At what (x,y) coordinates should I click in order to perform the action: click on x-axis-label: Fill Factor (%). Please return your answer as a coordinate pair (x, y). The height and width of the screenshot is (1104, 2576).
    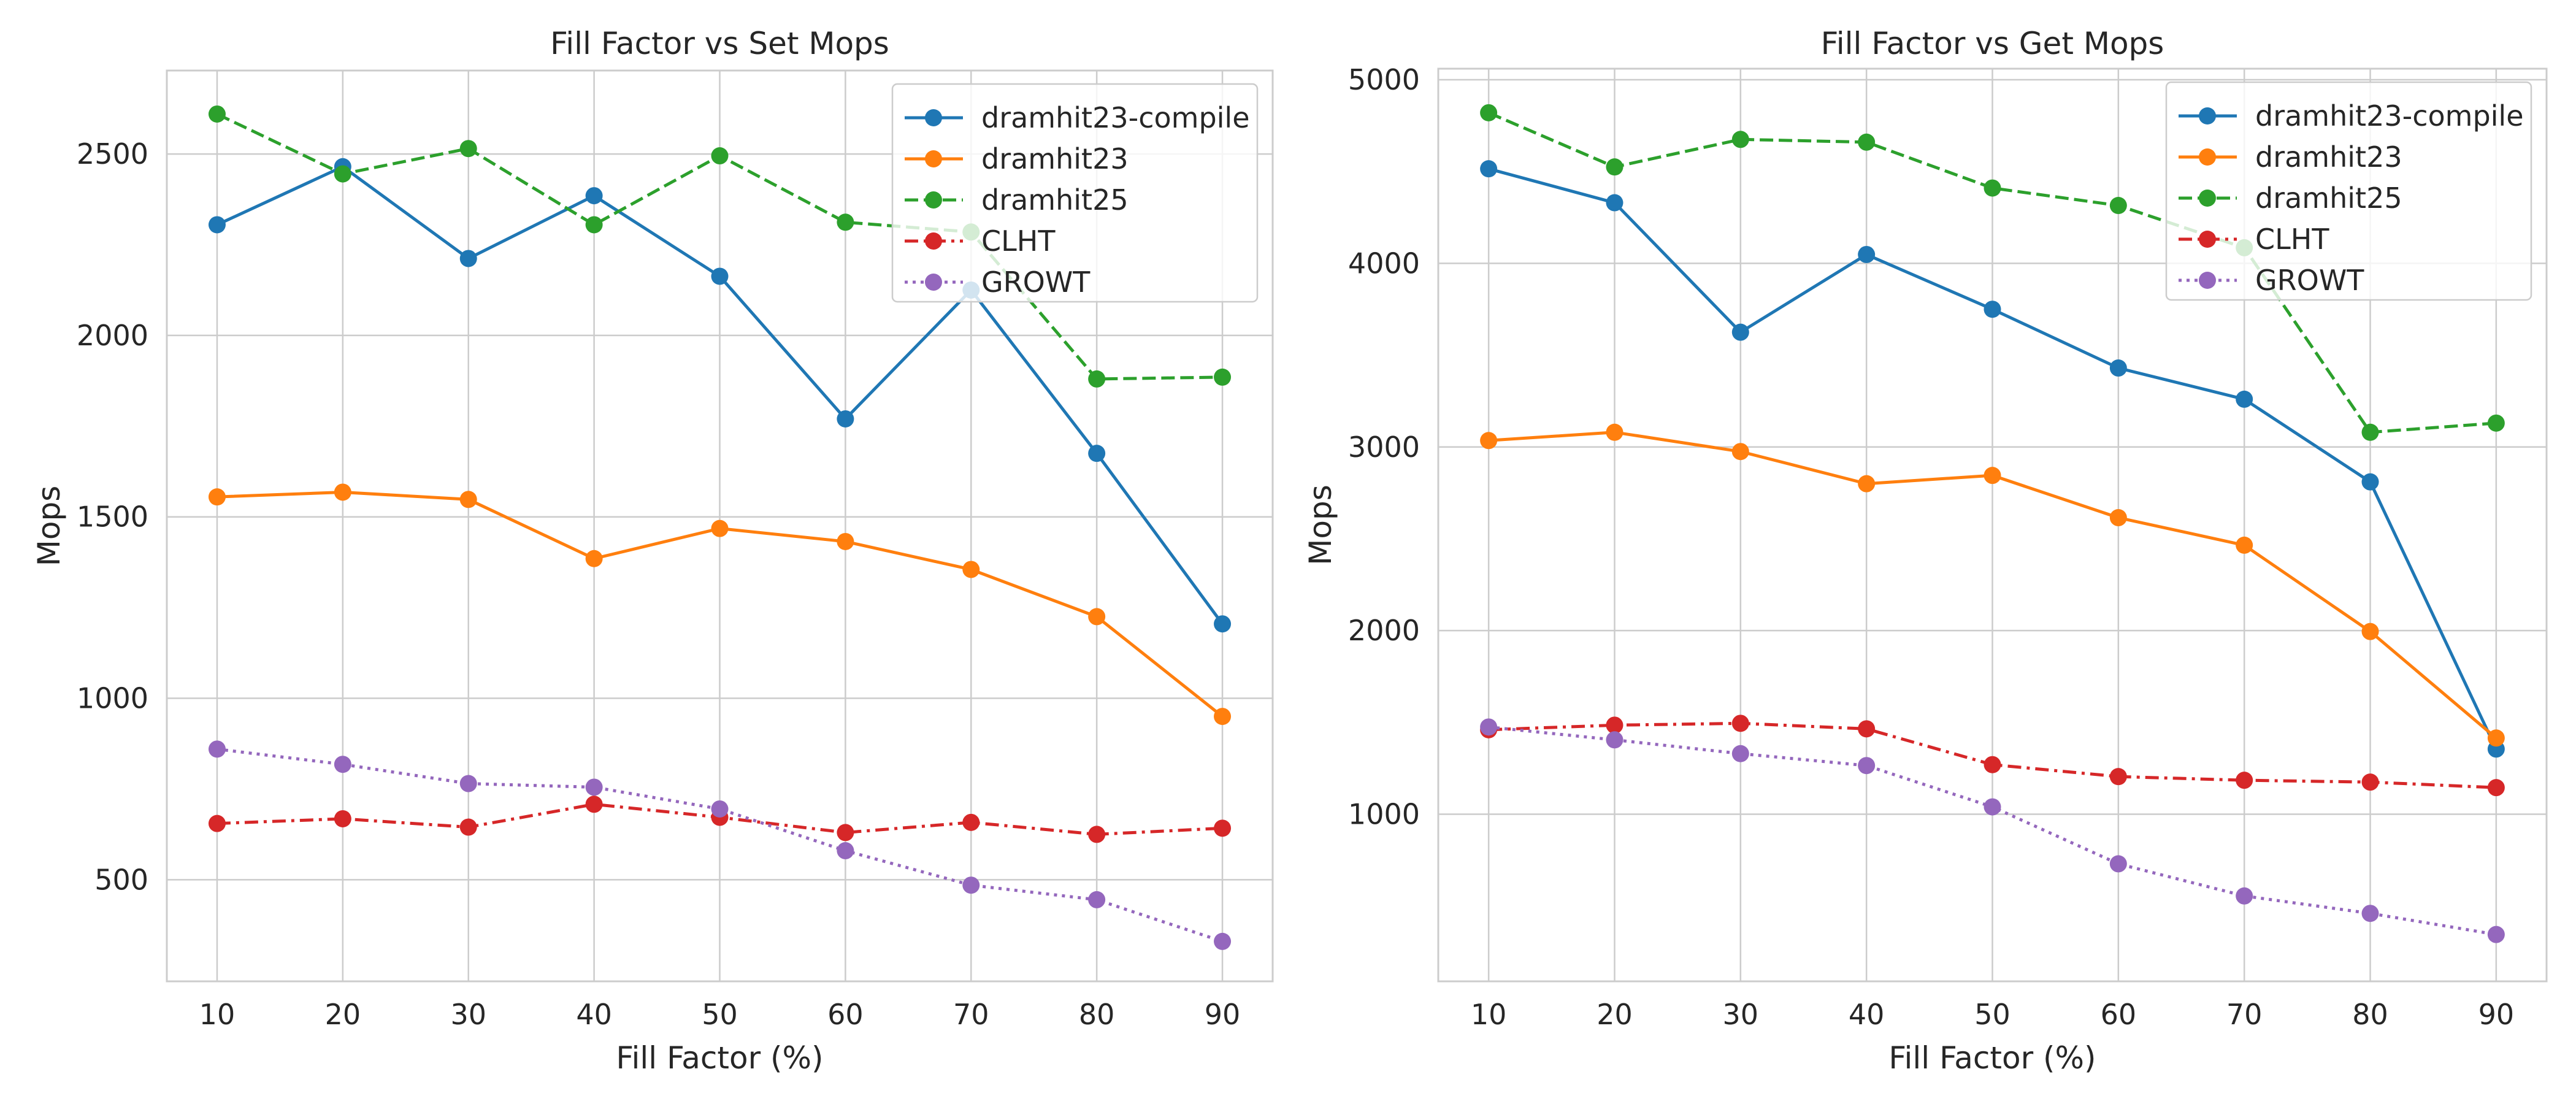
    Looking at the image, I should click on (719, 1058).